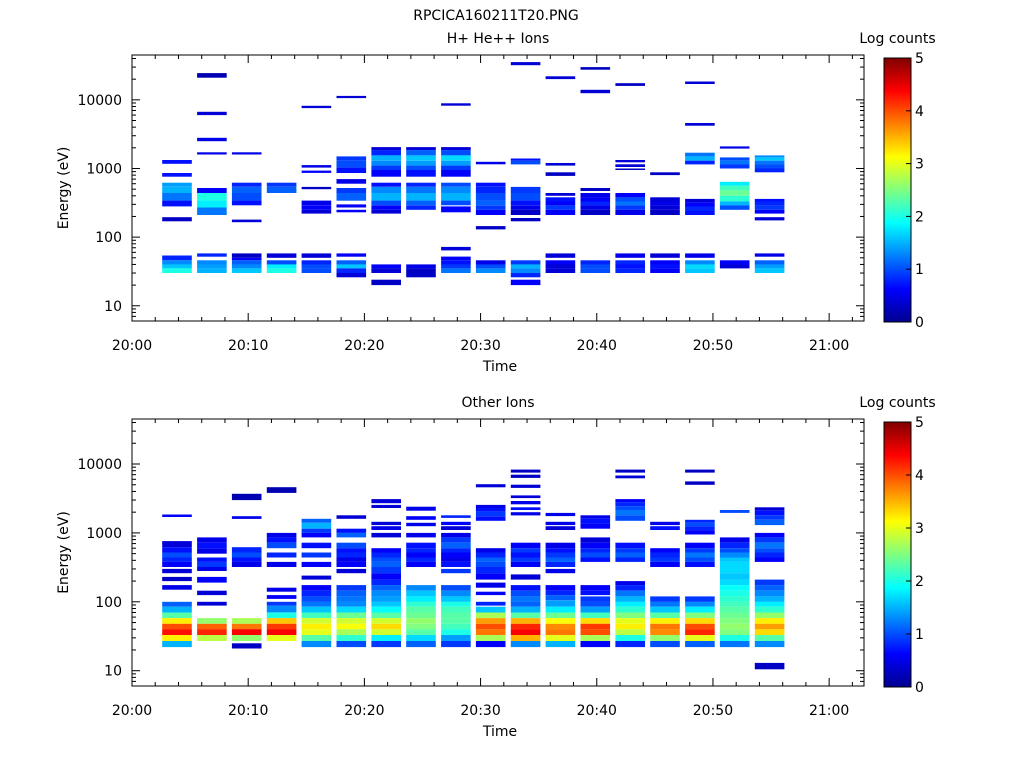  What do you see at coordinates (113, 307) in the screenshot?
I see `y-tick-label: 10` at bounding box center [113, 307].